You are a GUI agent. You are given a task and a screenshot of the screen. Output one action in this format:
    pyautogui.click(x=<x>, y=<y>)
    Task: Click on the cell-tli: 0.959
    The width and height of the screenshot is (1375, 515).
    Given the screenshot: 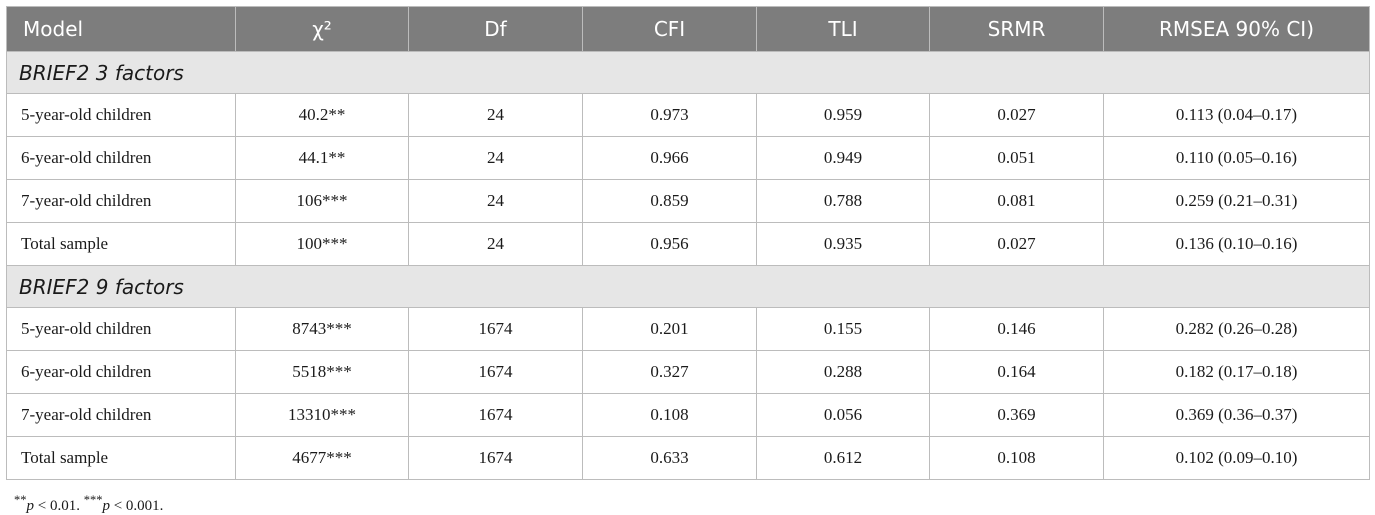 What is the action you would take?
    pyautogui.click(x=843, y=115)
    